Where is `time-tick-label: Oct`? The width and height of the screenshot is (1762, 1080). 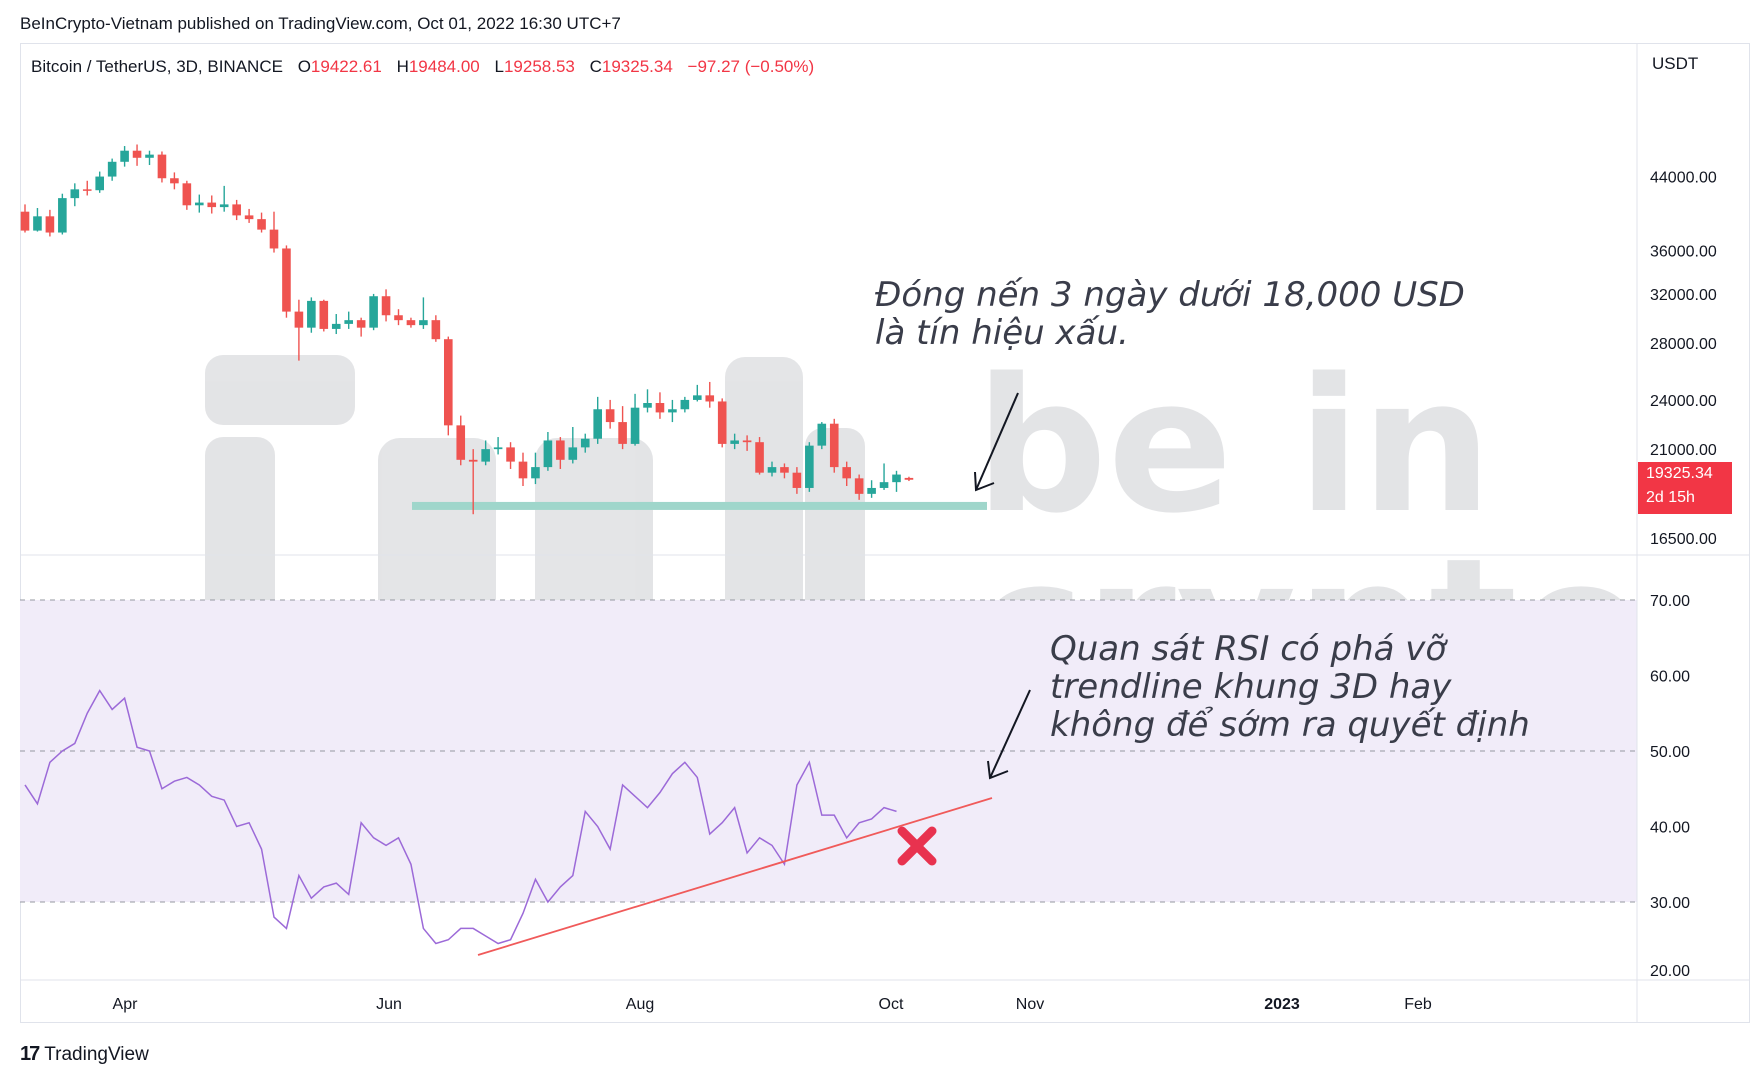
time-tick-label: Oct is located at coordinates (891, 1004).